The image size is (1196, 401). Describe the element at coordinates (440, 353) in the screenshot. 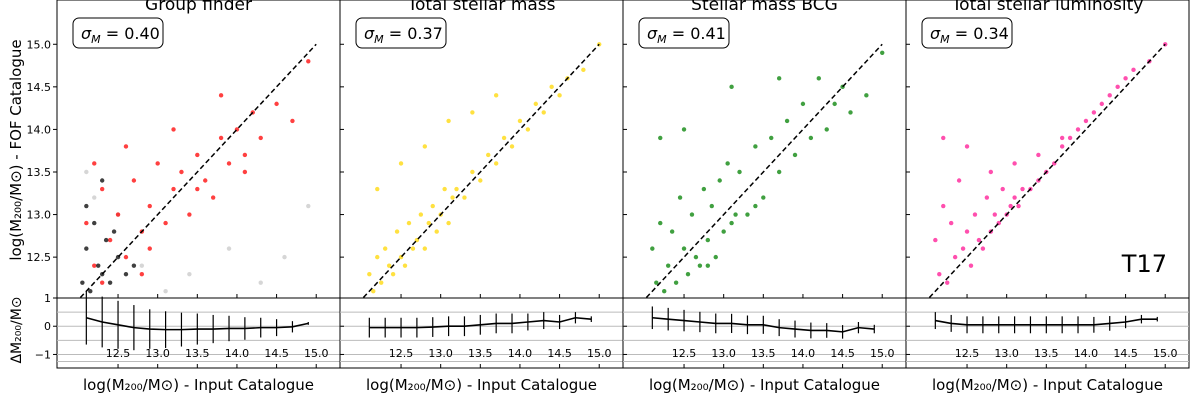

I see `x-tick-label: 13.0` at that location.